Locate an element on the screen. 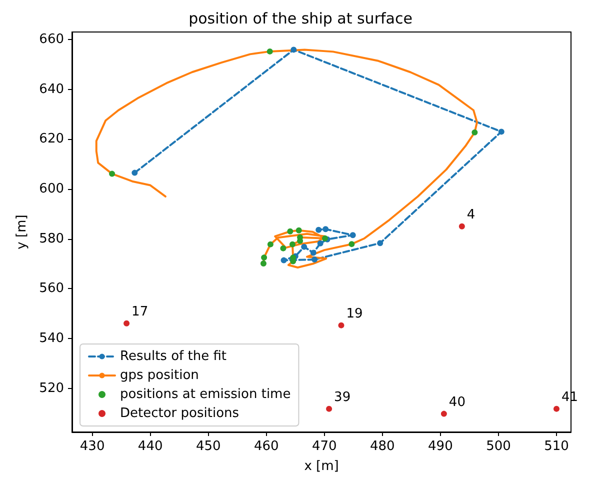  x-tick-label: 450 is located at coordinates (208, 446).